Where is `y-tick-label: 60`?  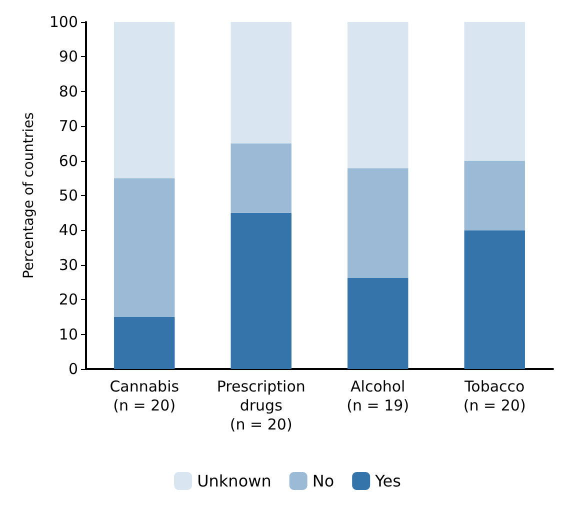 y-tick-label: 60 is located at coordinates (68, 161).